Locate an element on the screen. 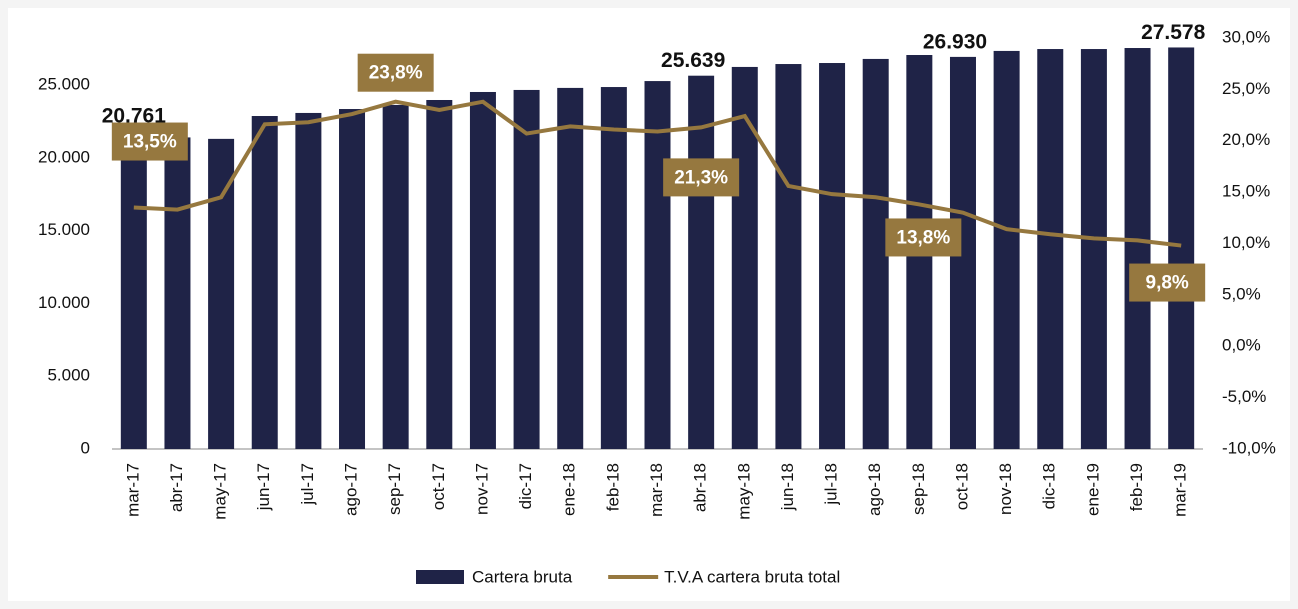 This screenshot has height=609, width=1298. y-tick-label: 0 is located at coordinates (85, 447).